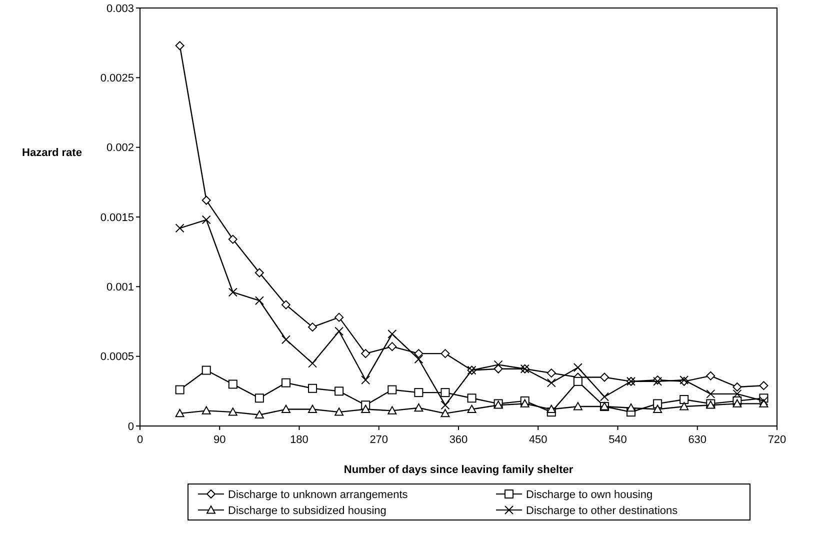 Image resolution: width=818 pixels, height=545 pixels. What do you see at coordinates (120, 288) in the screenshot?
I see `y-tick-label: 0.001` at bounding box center [120, 288].